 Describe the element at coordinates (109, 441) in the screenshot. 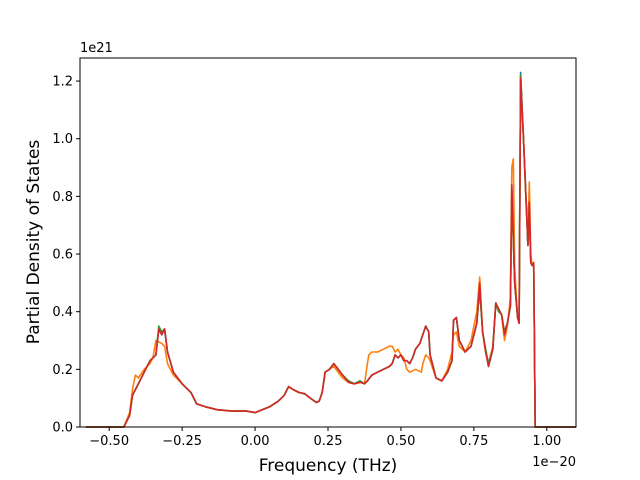

I see `x-tick-label: −0.50` at that location.